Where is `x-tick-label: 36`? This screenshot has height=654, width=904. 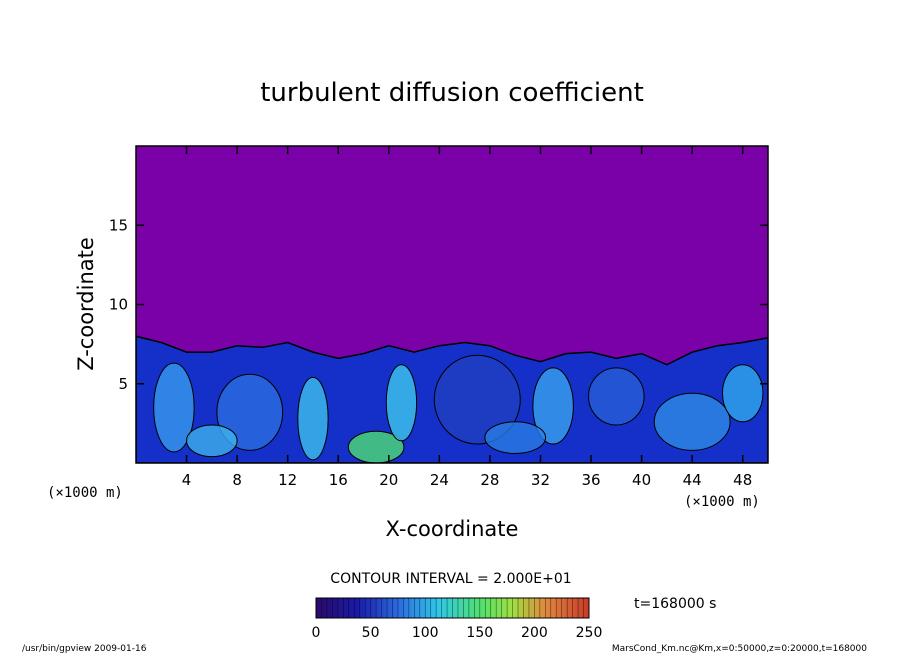
x-tick-label: 36 is located at coordinates (590, 480).